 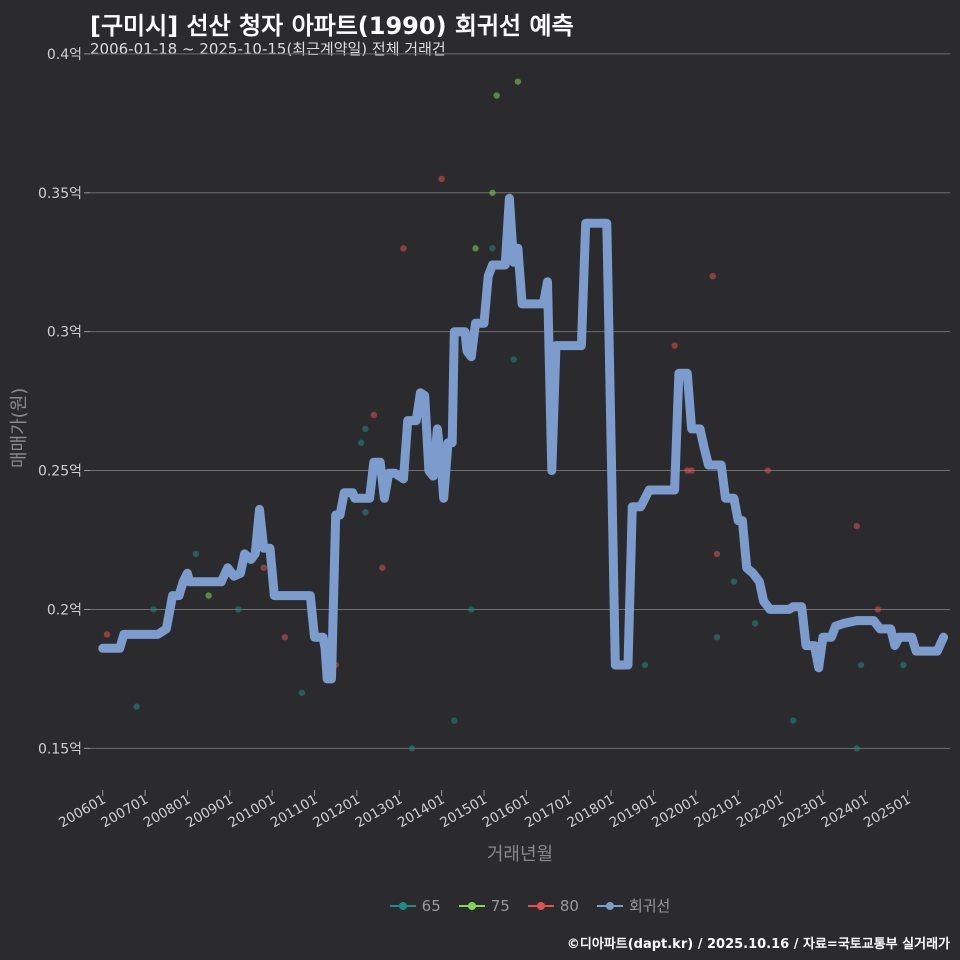 I want to click on x-axis-label: 거래년월, so click(x=520, y=854).